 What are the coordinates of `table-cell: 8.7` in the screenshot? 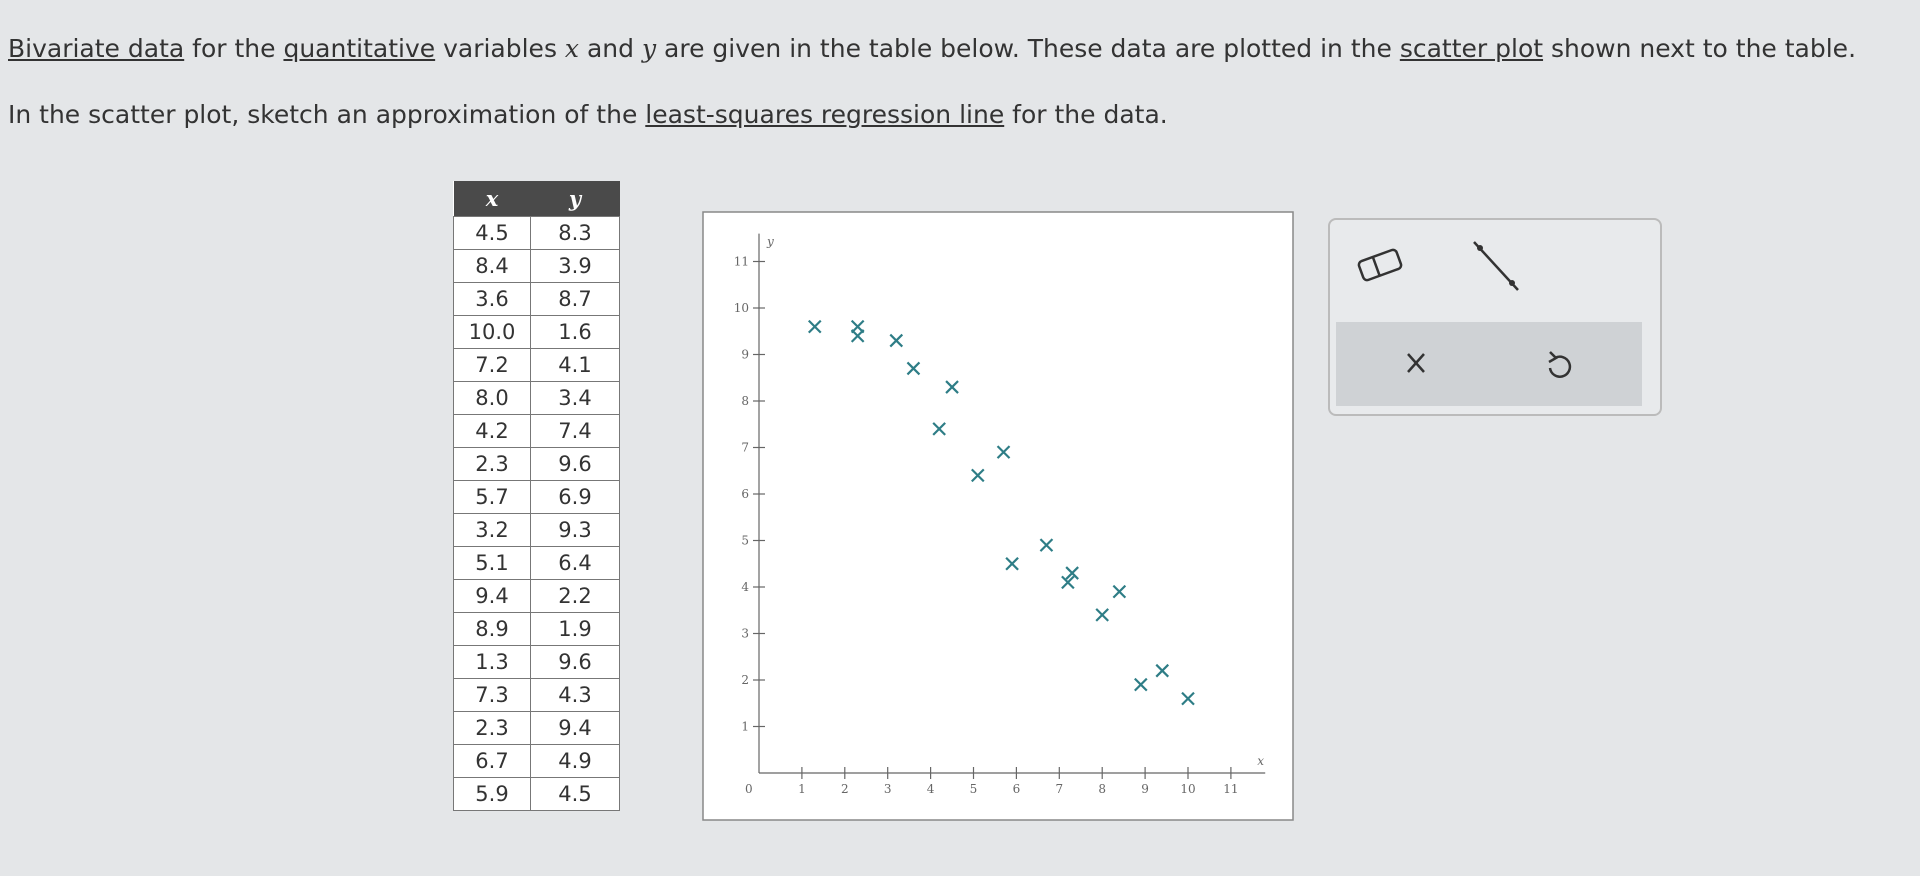 It's located at (575, 299).